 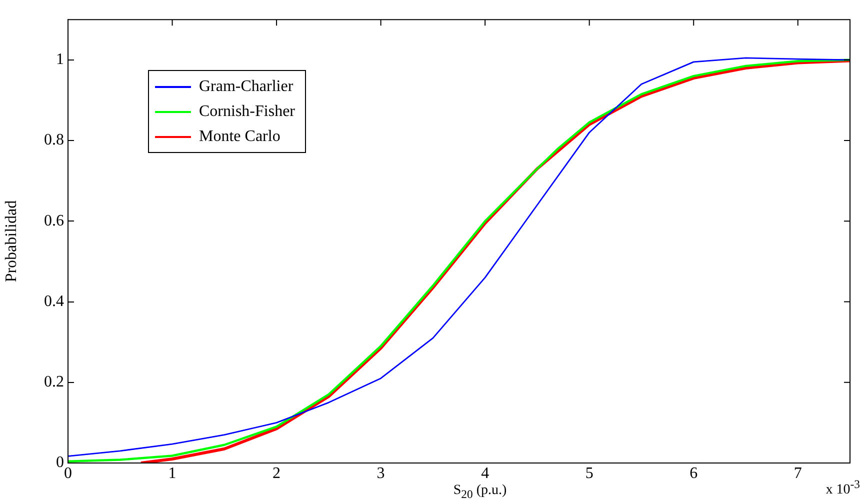 What do you see at coordinates (480, 492) in the screenshot?
I see `x-axis-title: S$_{20}$ (p.u.)` at bounding box center [480, 492].